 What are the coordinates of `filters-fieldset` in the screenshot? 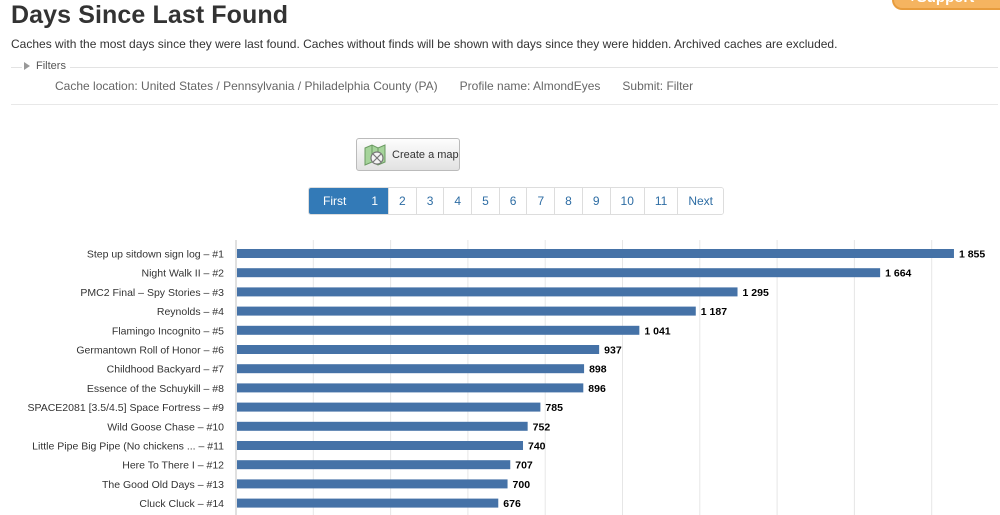 It's located at (504, 67).